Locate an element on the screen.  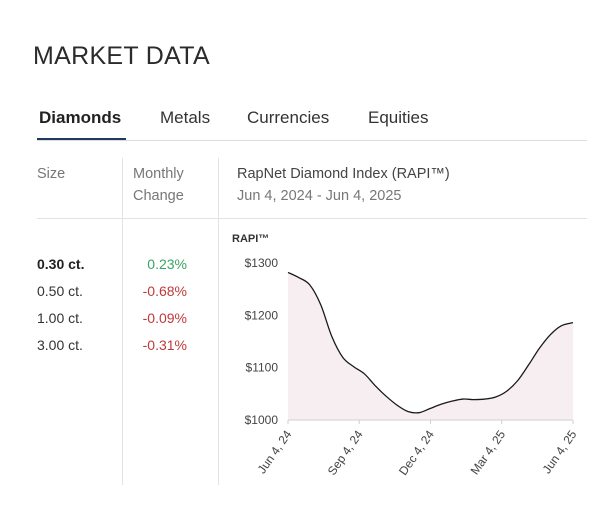
y-tick-label: $1300 is located at coordinates (262, 263).